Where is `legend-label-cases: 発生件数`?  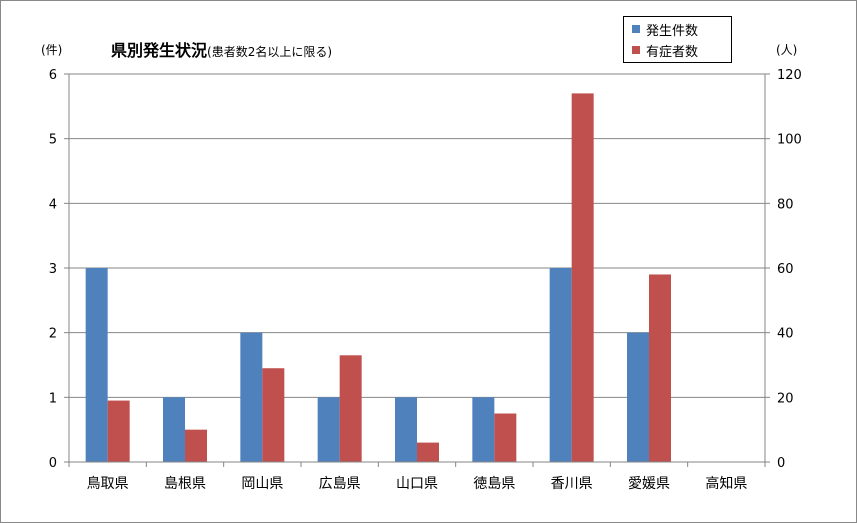 legend-label-cases: 発生件数 is located at coordinates (672, 31).